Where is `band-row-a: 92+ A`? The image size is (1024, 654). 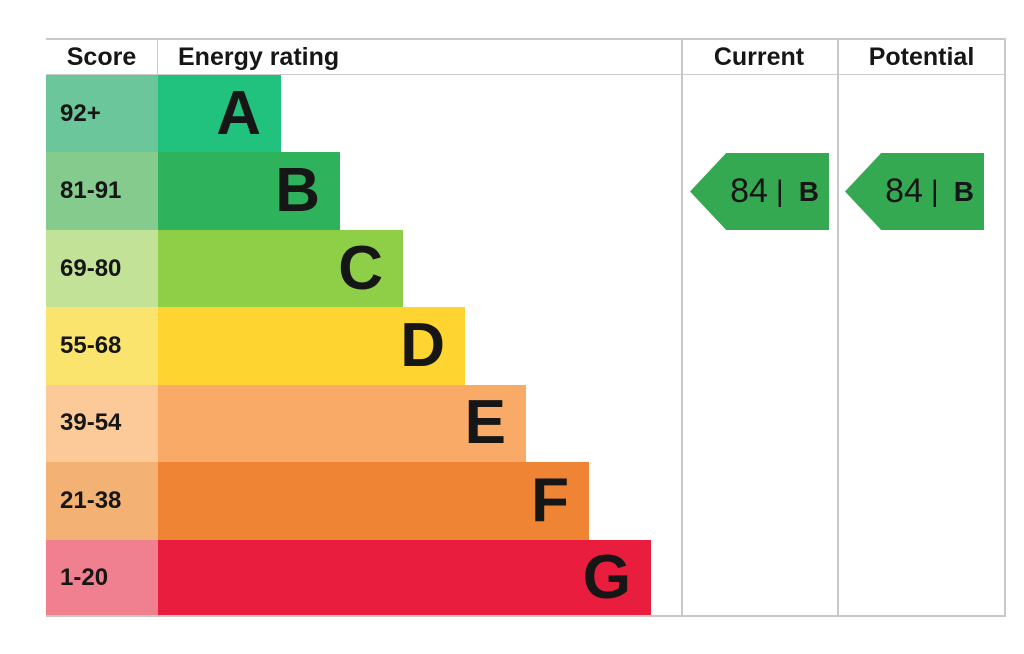
band-row-a: 92+ A is located at coordinates (526, 114).